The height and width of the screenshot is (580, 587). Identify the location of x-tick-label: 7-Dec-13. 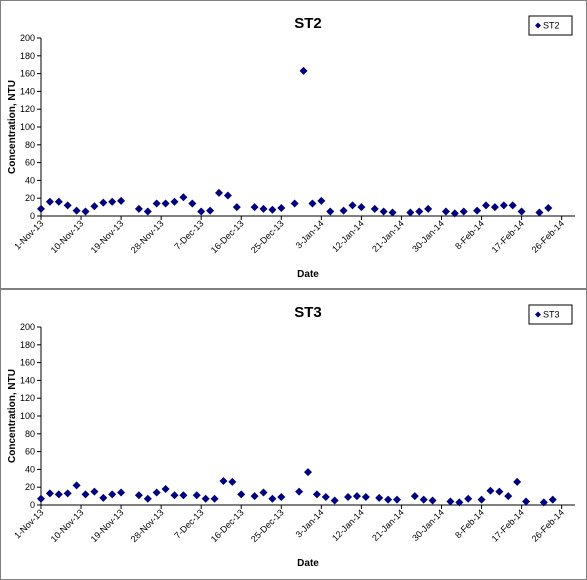
(188, 523).